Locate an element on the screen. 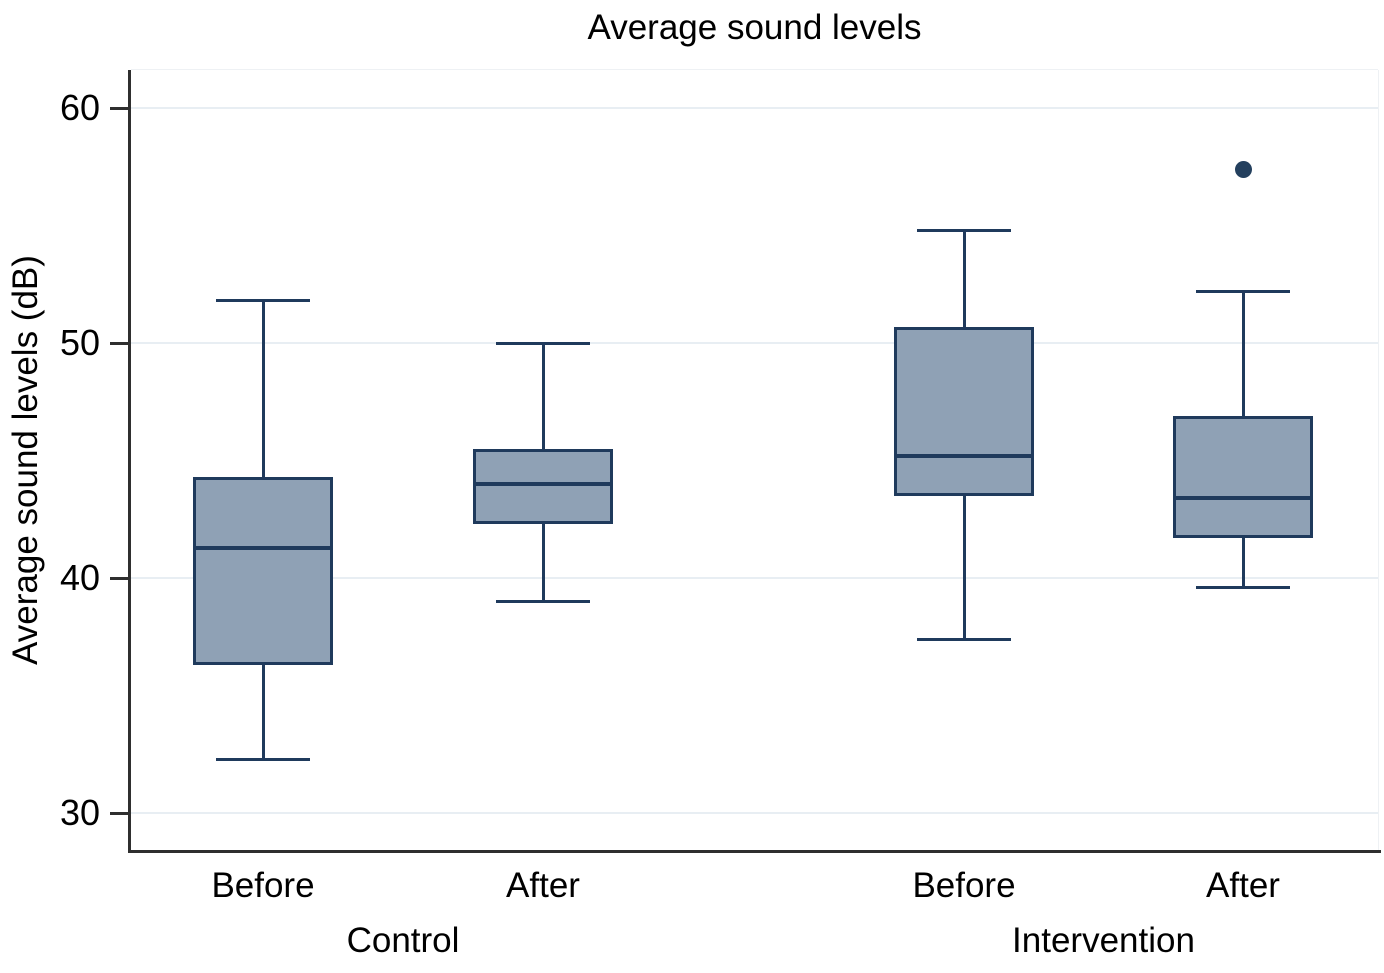 The width and height of the screenshot is (1384, 973). y-tick-label: 60 is located at coordinates (79, 108).